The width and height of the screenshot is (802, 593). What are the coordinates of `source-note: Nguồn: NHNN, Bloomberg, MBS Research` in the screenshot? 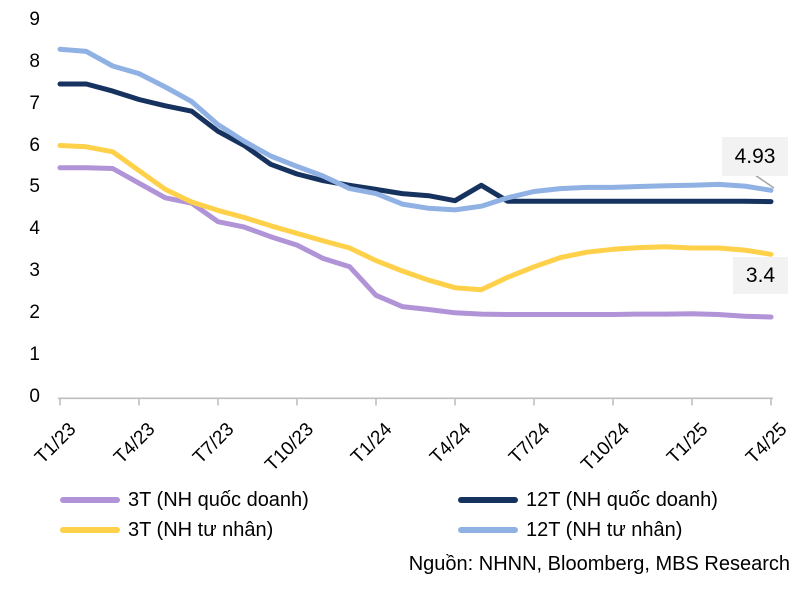 It's located at (599, 564).